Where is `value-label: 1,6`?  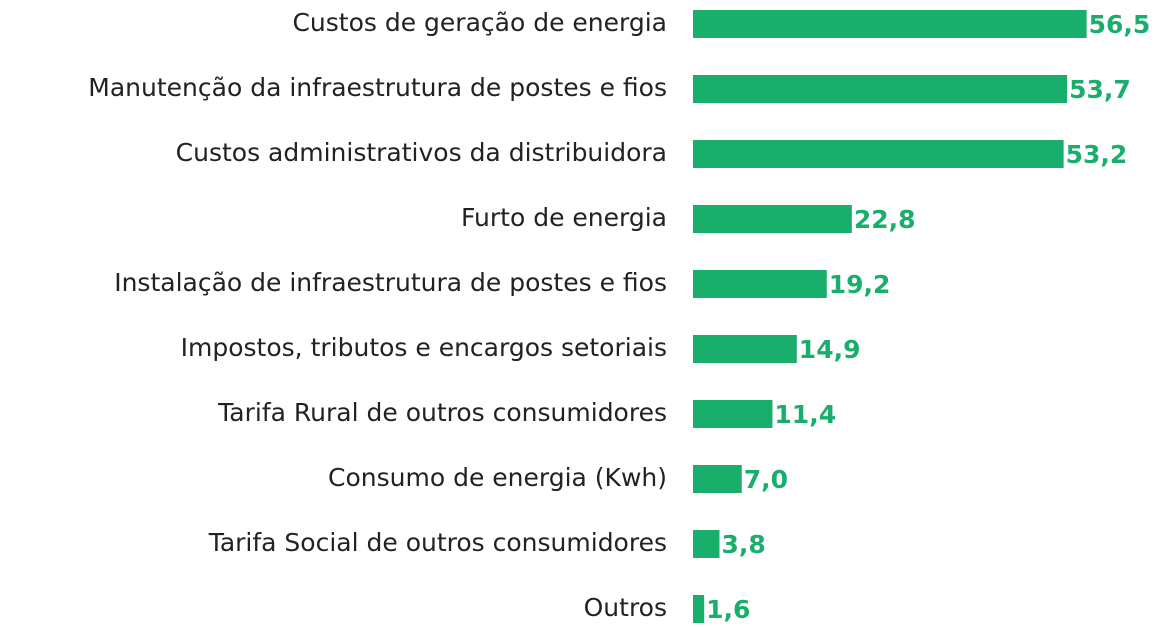 value-label: 1,6 is located at coordinates (728, 609).